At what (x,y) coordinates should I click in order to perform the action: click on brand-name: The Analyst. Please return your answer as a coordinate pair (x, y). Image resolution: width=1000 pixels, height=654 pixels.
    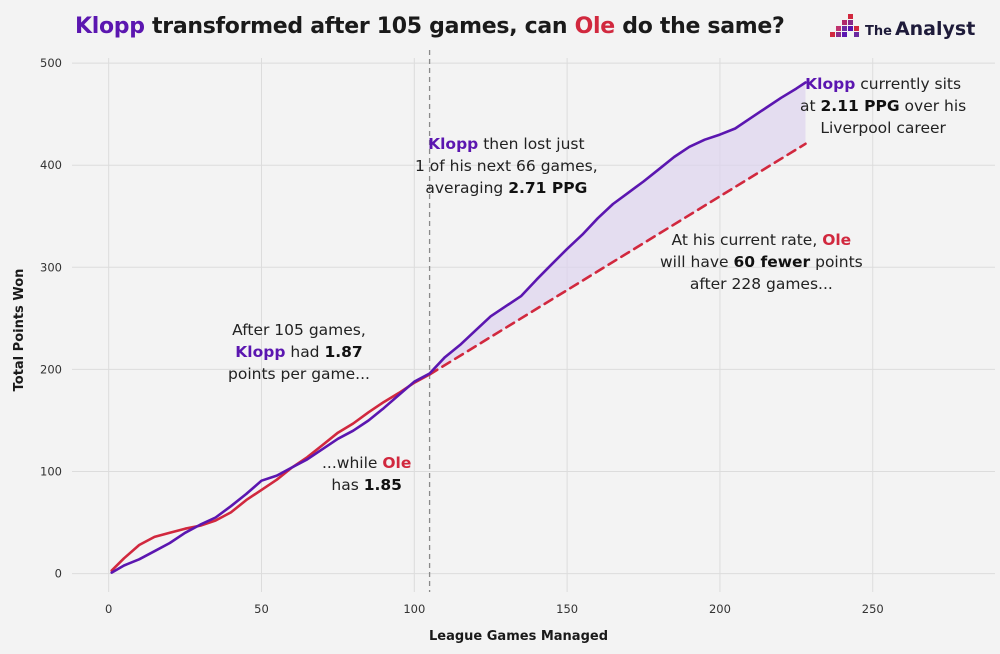
    Looking at the image, I should click on (920, 29).